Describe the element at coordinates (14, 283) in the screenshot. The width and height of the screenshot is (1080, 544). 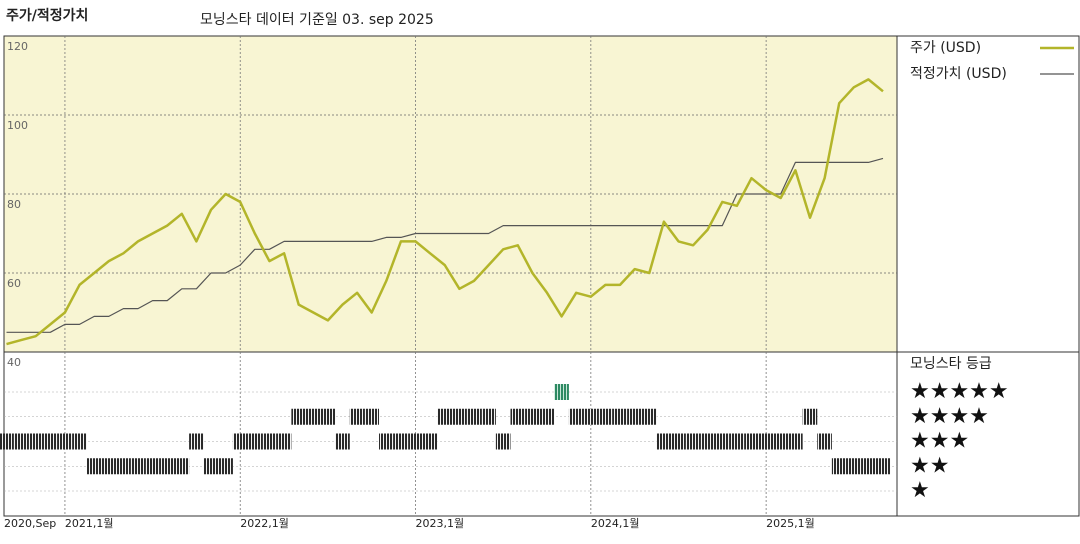
I see `y-tick-label: 60` at that location.